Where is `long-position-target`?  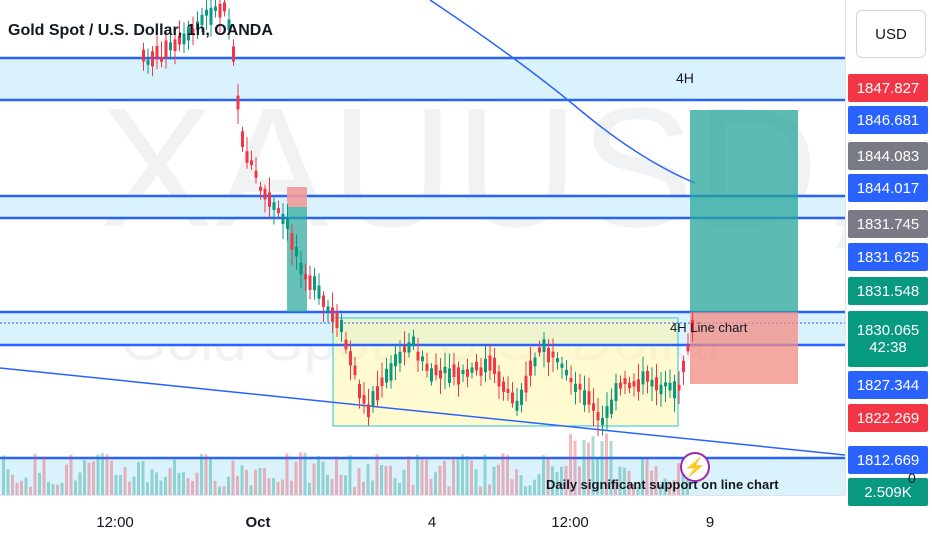
long-position-target is located at coordinates (744, 211).